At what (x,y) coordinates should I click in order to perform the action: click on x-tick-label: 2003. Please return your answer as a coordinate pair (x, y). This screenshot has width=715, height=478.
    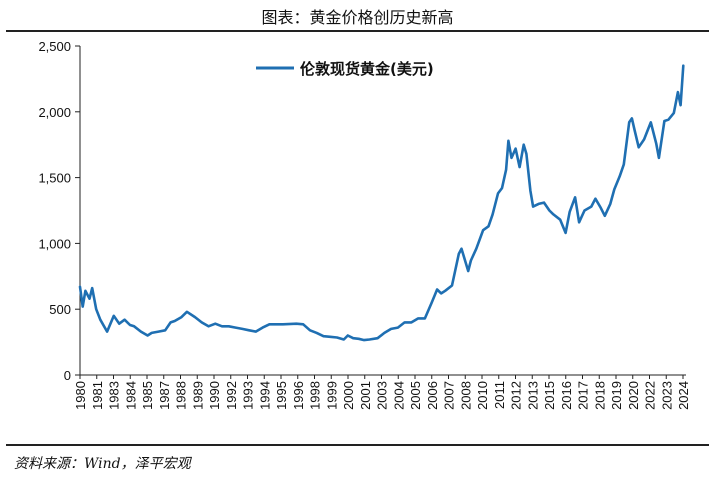
    Looking at the image, I should click on (382, 395).